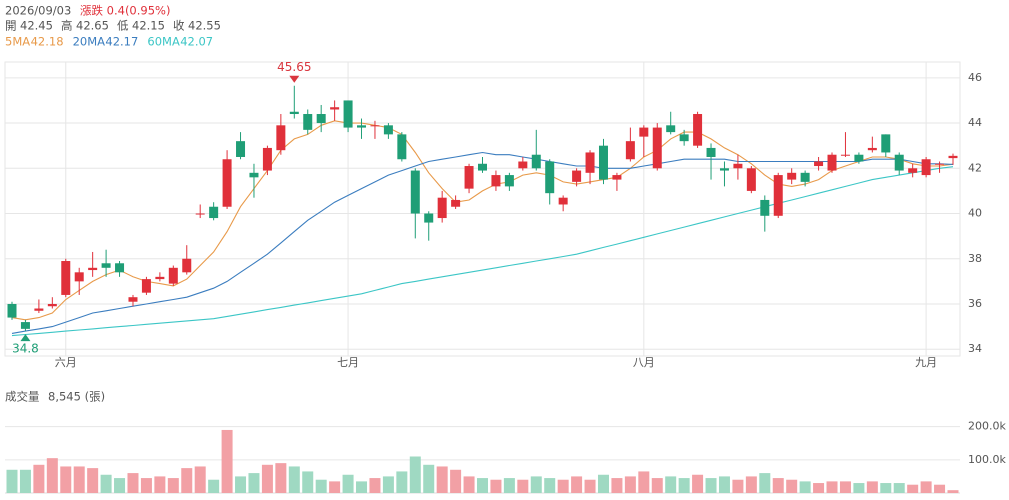 This screenshot has width=1009, height=500. Describe the element at coordinates (987, 459) in the screenshot. I see `y-tick-label: 100.0k` at that location.